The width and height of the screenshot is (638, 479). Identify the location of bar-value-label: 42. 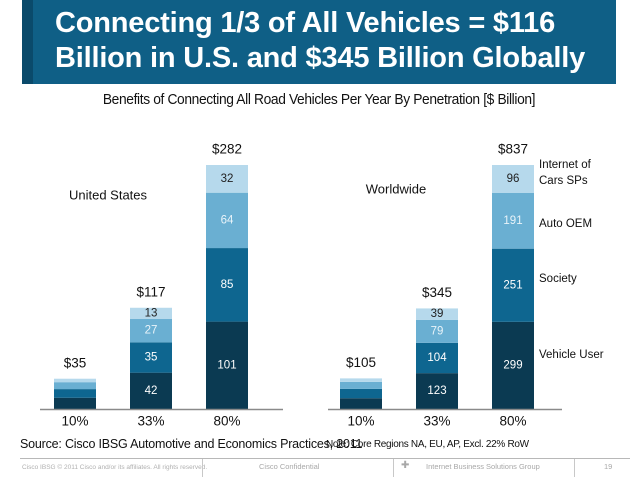
(151, 391).